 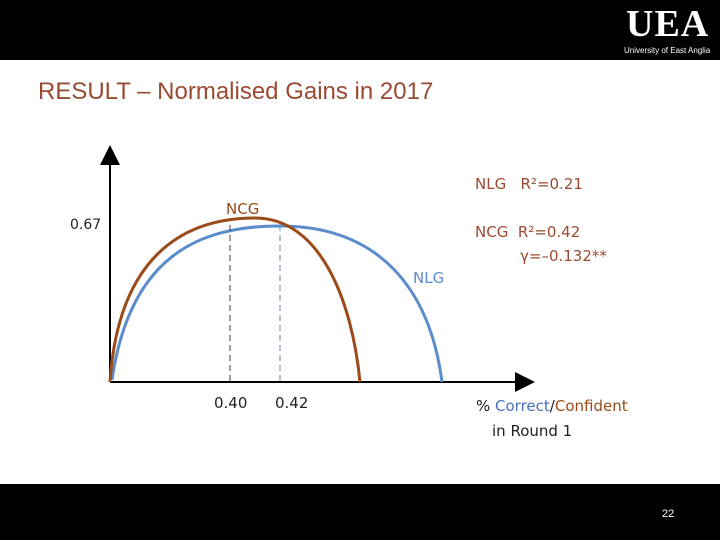 I want to click on nlg-curve-label: NLG, so click(x=428, y=278).